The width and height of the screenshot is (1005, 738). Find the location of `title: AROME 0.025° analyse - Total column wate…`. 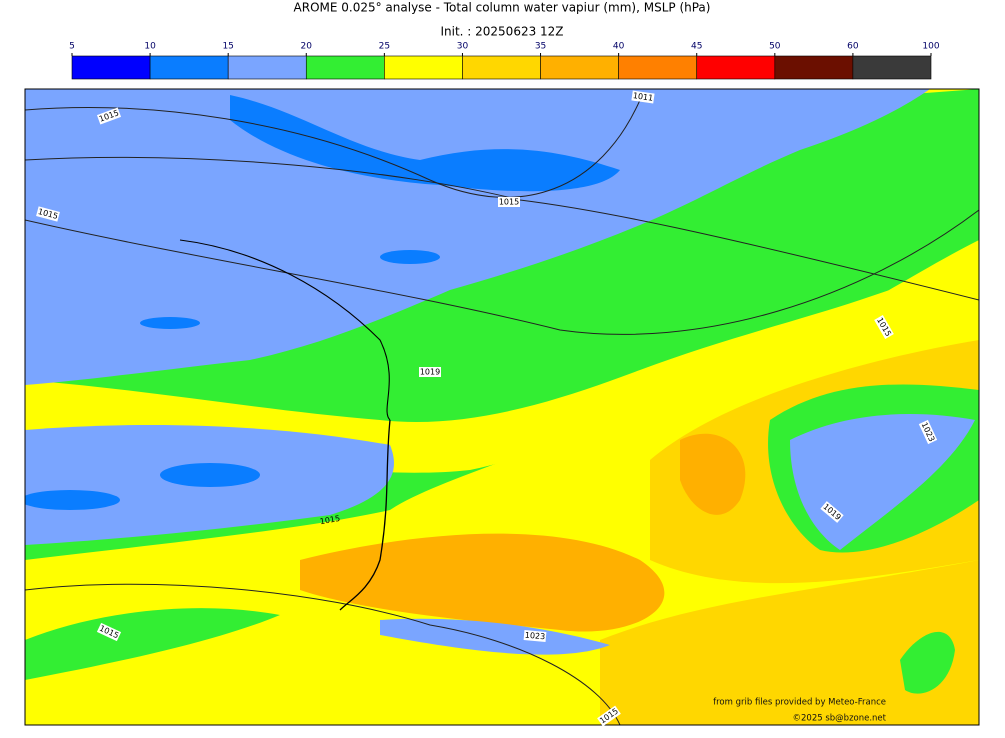

title: AROME 0.025° analyse - Total column wate… is located at coordinates (502, 8).